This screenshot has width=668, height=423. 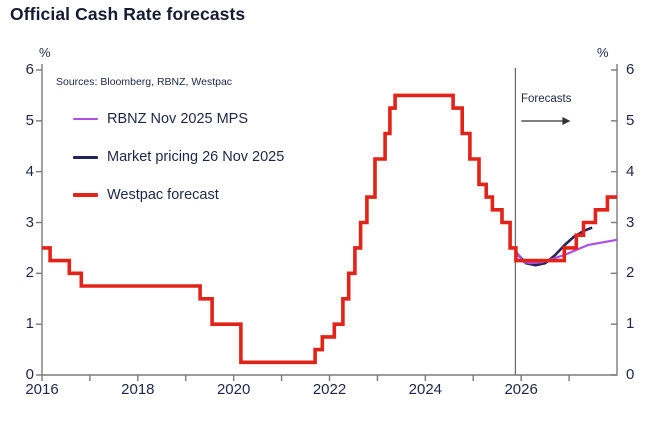 I want to click on sources-note: Sources: Bloomberg, RBNZ, Westpac, so click(x=144, y=82).